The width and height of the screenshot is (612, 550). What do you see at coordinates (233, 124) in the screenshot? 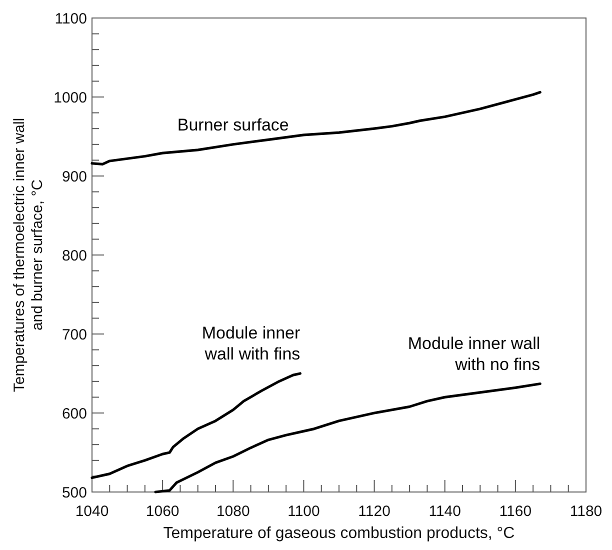
I see `series-label: Burner surface` at bounding box center [233, 124].